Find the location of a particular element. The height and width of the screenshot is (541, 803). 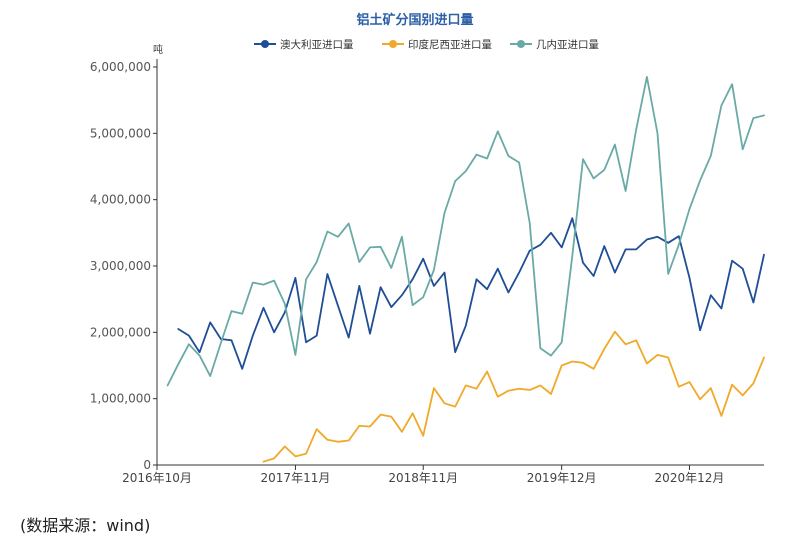

y-tick-label: 5,000,000 is located at coordinates (120, 133).